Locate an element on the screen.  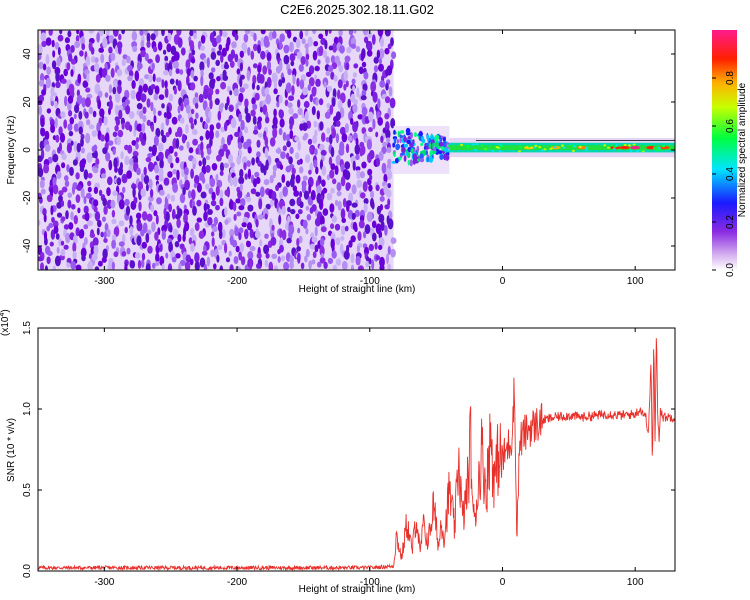
carrier-peak is located at coordinates (529, 148).